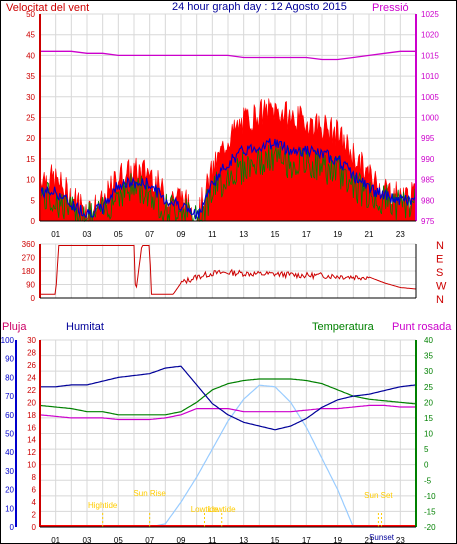  Describe the element at coordinates (9, 508) in the screenshot. I see `humidity-tick-label: 10` at that location.